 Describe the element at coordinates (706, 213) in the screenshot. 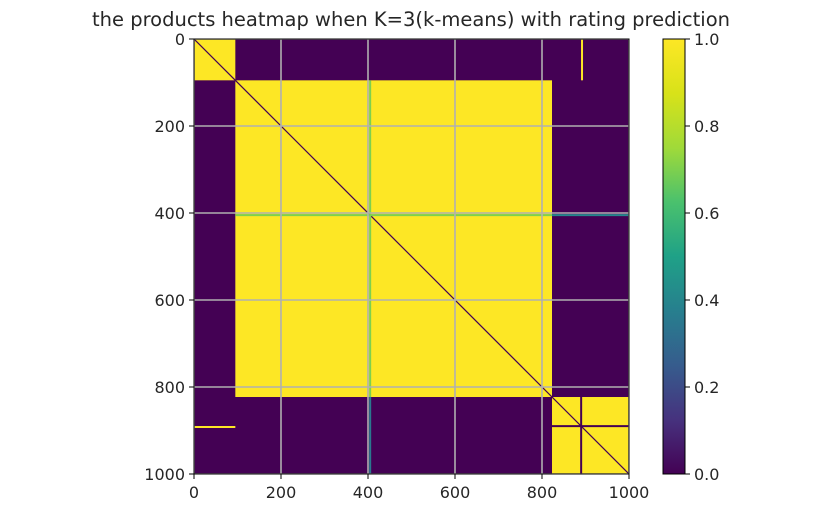

I see `colorbar-tick-label: 0.6` at that location.